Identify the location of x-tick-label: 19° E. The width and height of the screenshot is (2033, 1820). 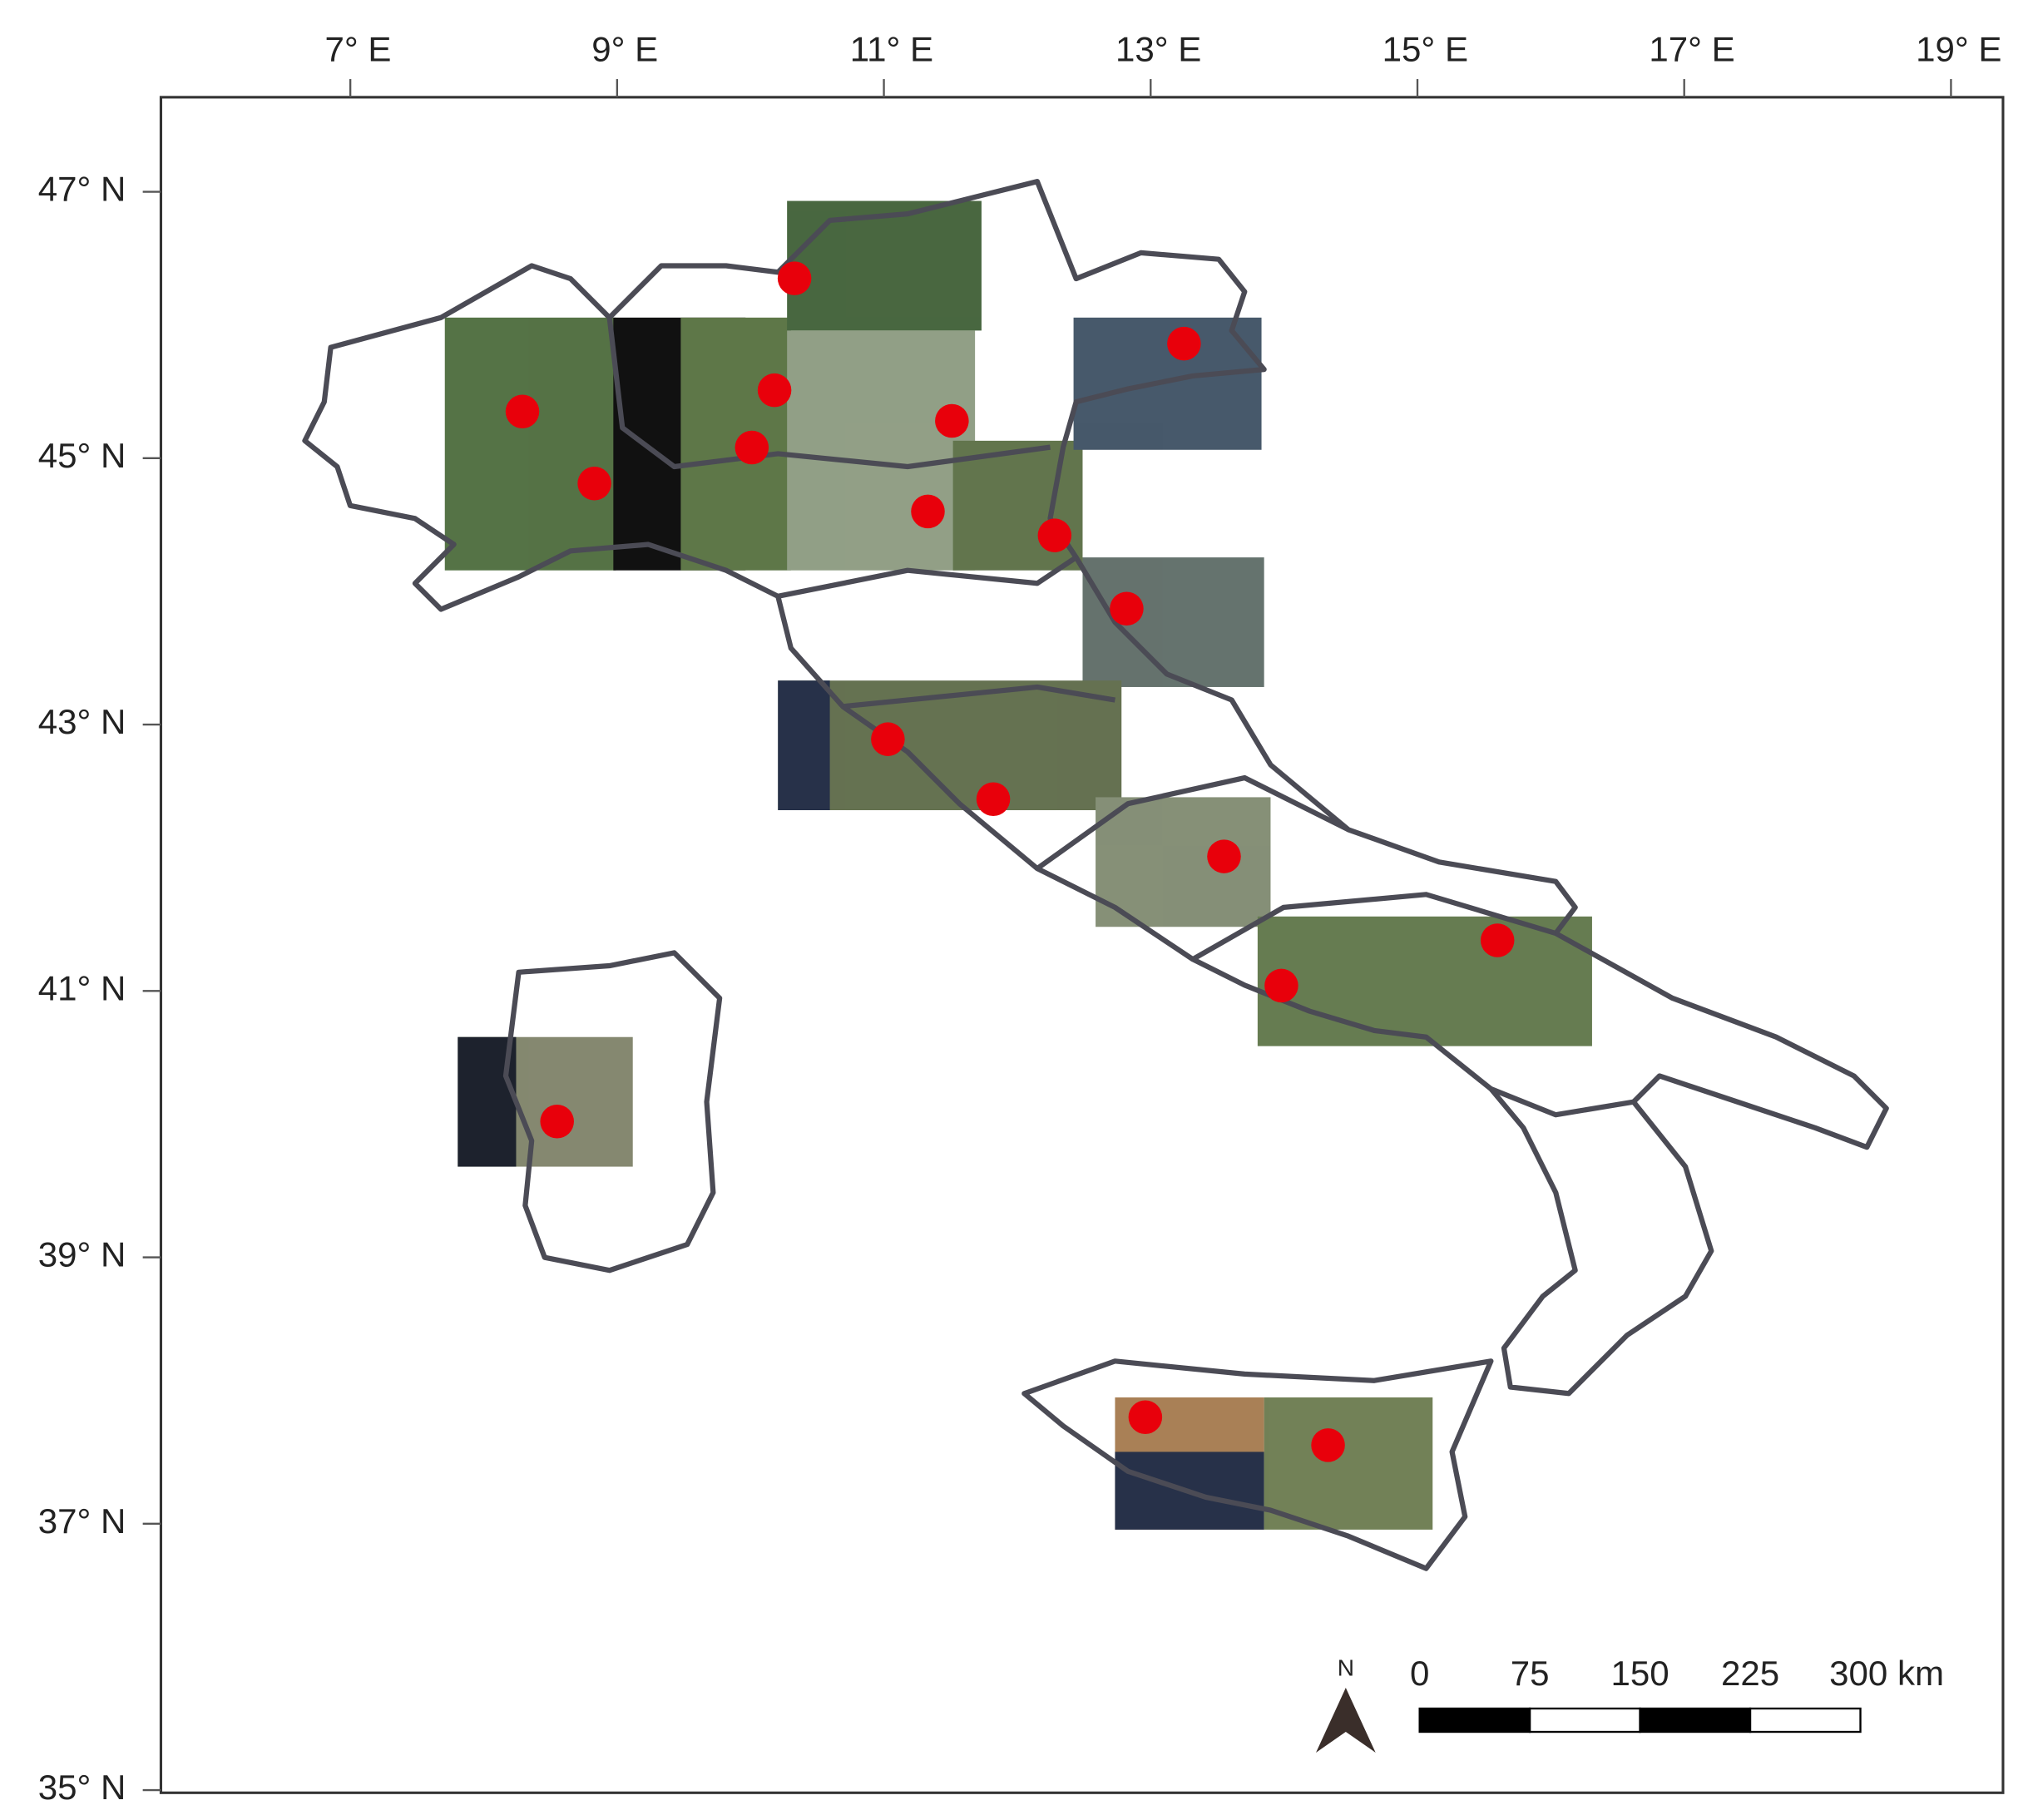
(1958, 48).